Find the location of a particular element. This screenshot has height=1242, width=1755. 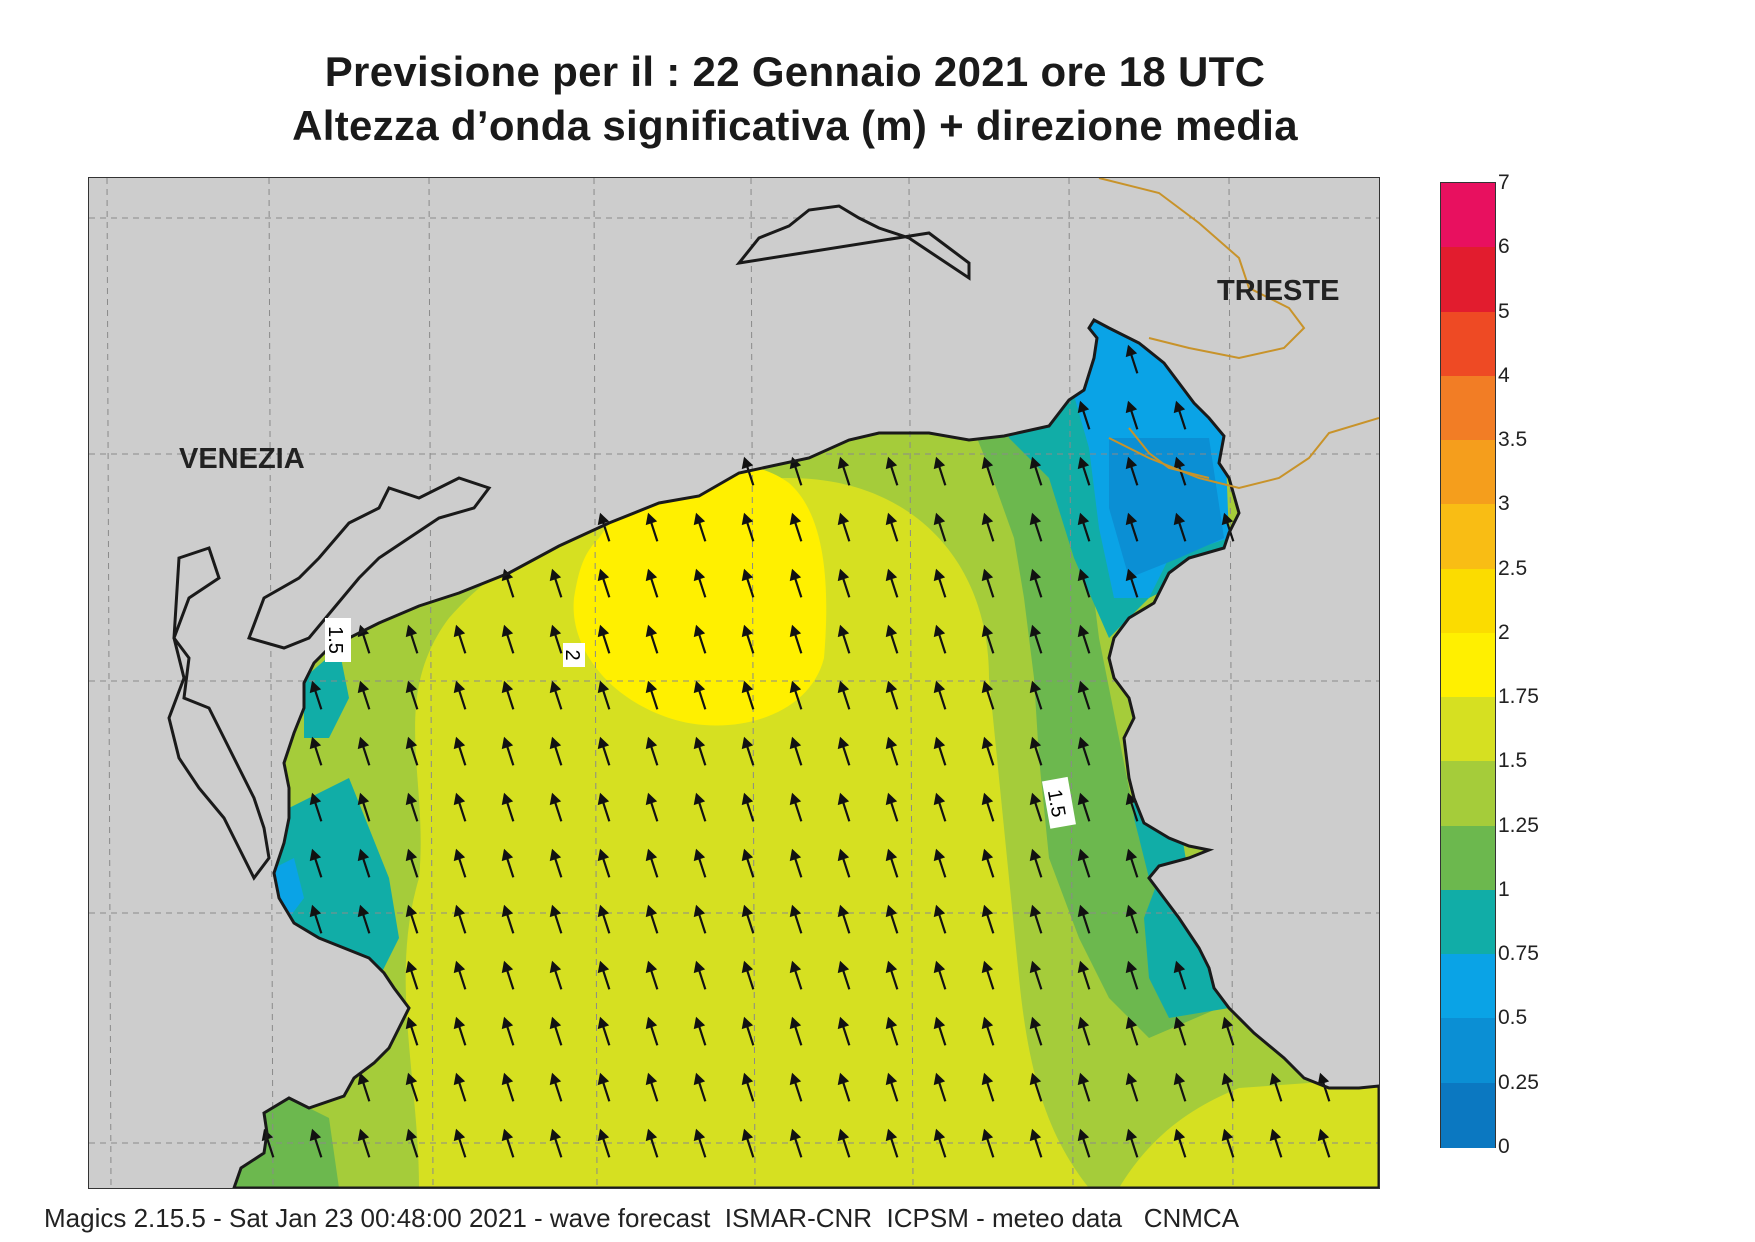

colorbar-tick-label: 4 is located at coordinates (1504, 375).